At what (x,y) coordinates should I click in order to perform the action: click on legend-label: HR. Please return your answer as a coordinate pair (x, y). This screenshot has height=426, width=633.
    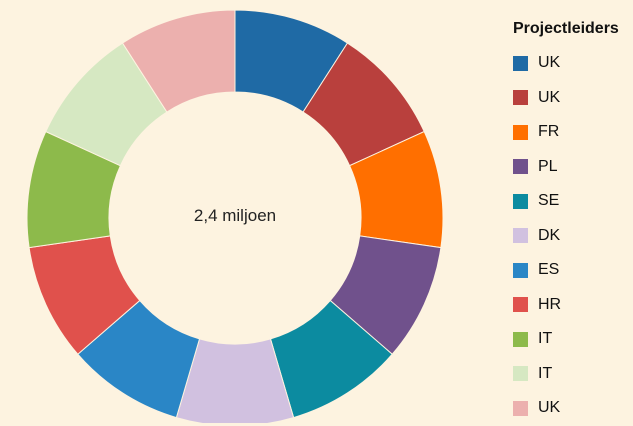
    Looking at the image, I should click on (550, 304).